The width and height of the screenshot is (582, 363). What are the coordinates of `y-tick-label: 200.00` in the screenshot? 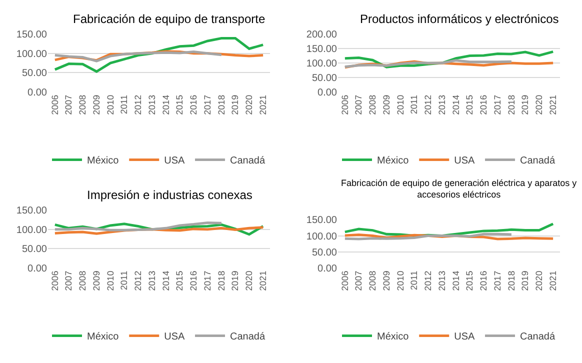 It's located at (322, 35).